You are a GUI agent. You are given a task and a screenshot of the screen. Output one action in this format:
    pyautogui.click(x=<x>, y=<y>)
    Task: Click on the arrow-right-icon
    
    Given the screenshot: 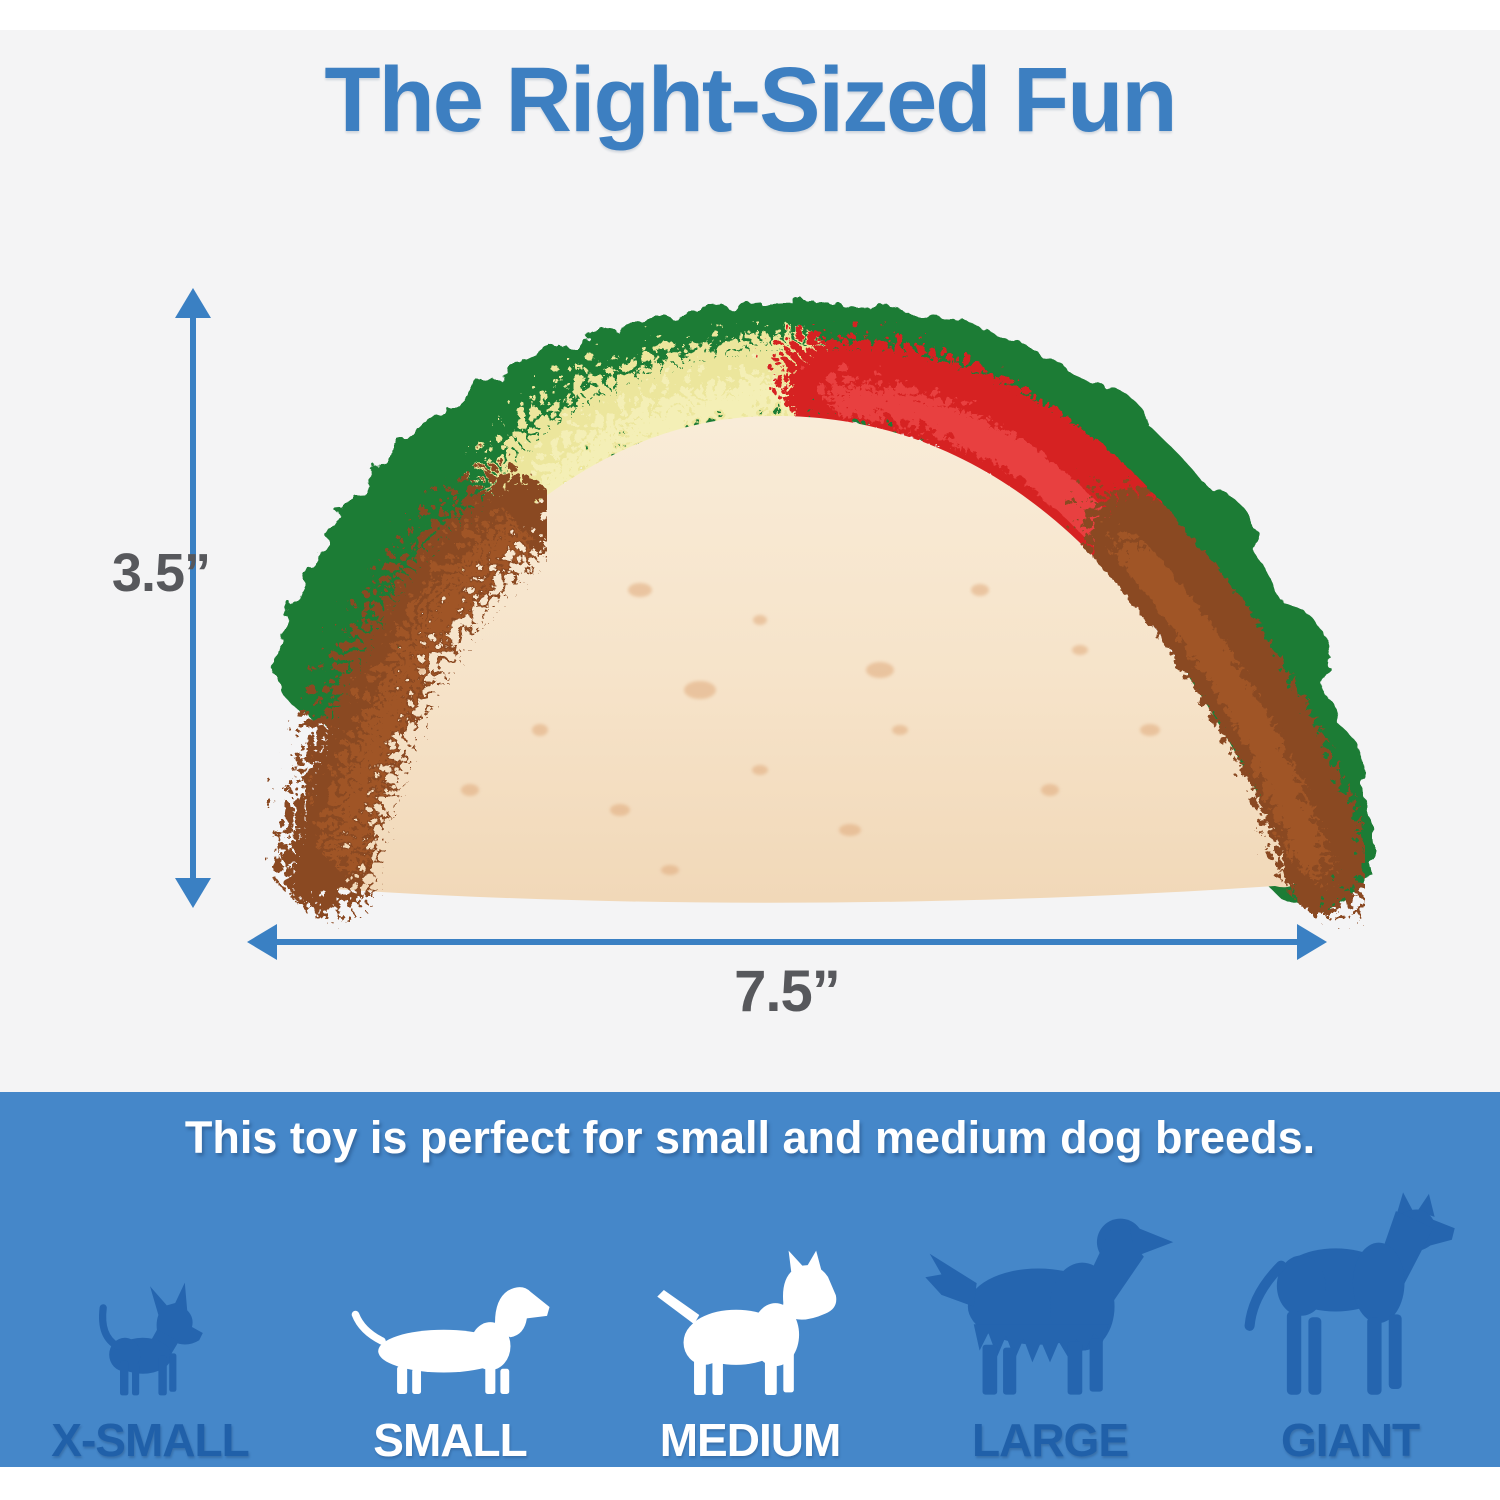 What is the action you would take?
    pyautogui.click(x=1312, y=942)
    